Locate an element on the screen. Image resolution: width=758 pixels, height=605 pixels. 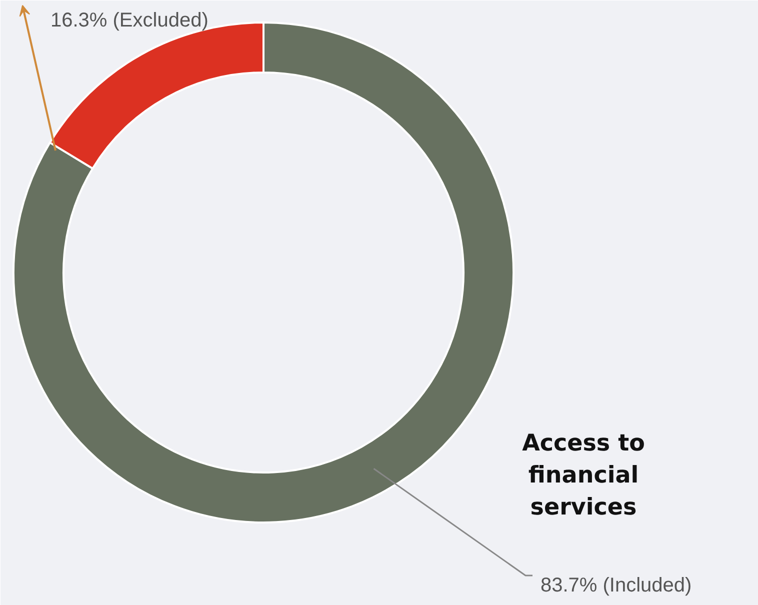
slice-label: 83.7% (Included) is located at coordinates (616, 585).